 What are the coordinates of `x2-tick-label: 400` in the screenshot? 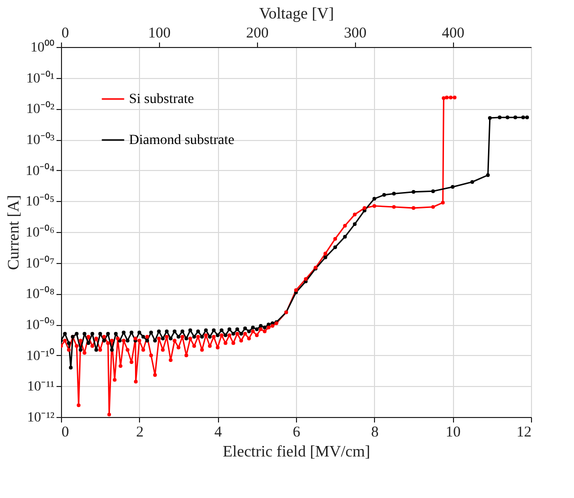 It's located at (453, 34).